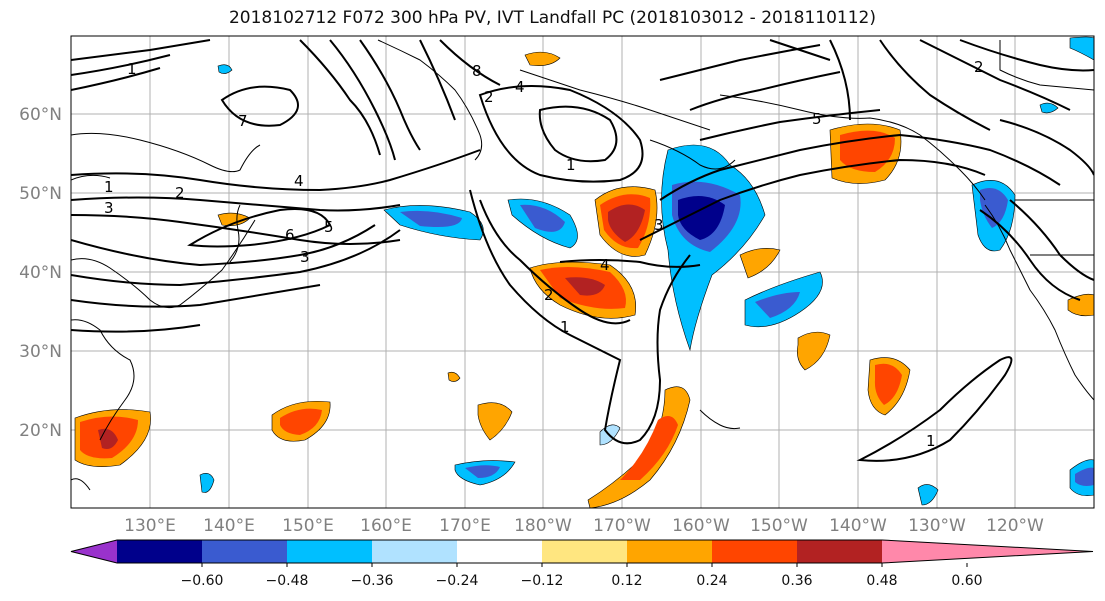 This screenshot has height=601, width=1105. I want to click on colorbar-outline, so click(582, 551).